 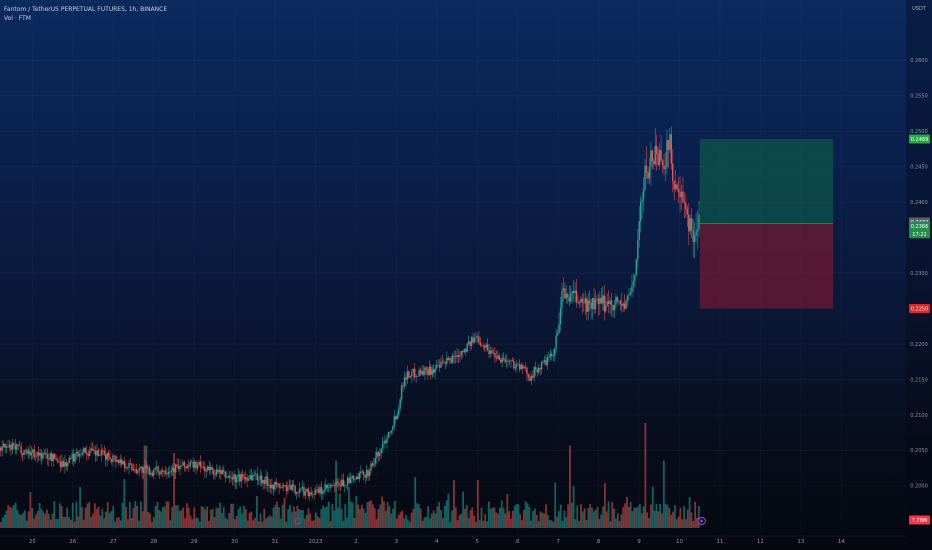 What do you see at coordinates (841, 542) in the screenshot?
I see `time-tick-label: 14` at bounding box center [841, 542].